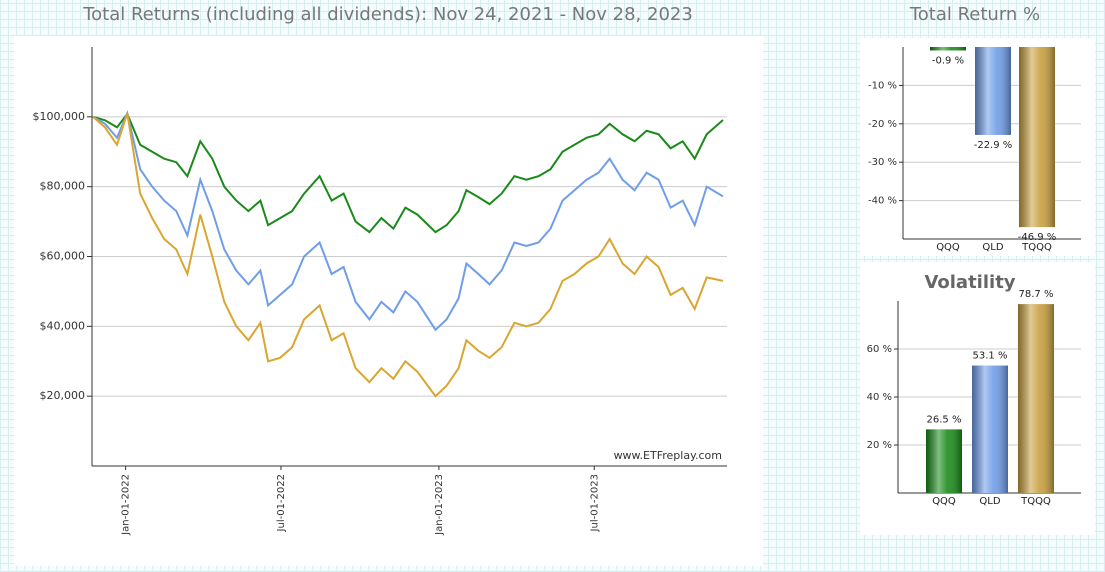 The height and width of the screenshot is (572, 1105). Describe the element at coordinates (63, 256) in the screenshot. I see `y-tick-label: $60,000` at that location.